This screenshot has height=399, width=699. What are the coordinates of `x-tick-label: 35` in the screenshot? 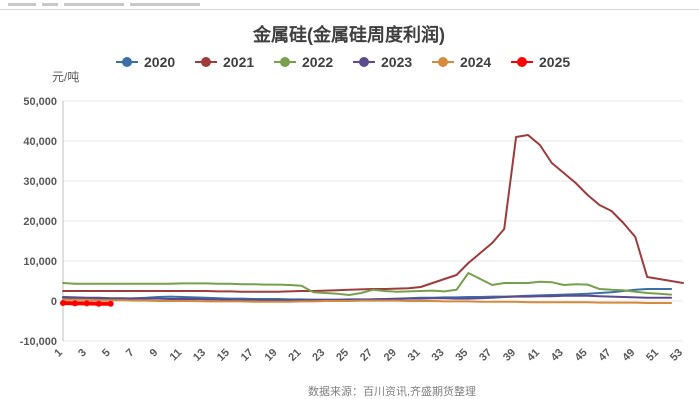 It's located at (461, 355).